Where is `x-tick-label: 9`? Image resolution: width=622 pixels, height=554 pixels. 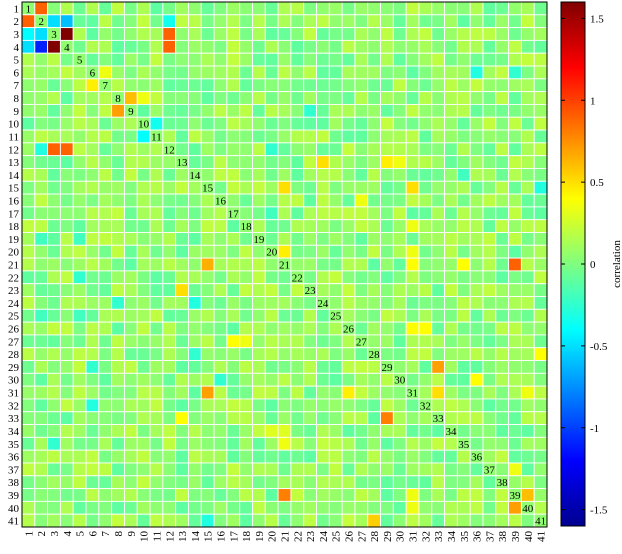 x-tick-label: 9 is located at coordinates (132, 534).